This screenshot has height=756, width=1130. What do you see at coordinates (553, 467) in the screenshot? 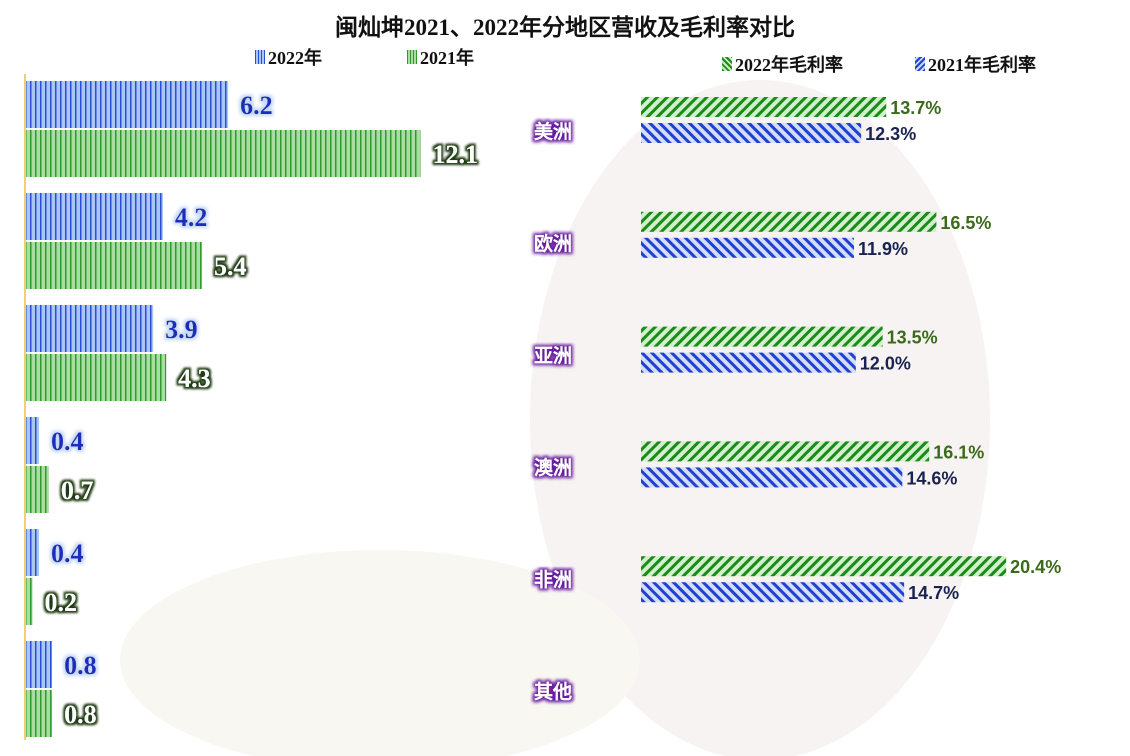
I see `category-label: 澳洲` at bounding box center [553, 467].